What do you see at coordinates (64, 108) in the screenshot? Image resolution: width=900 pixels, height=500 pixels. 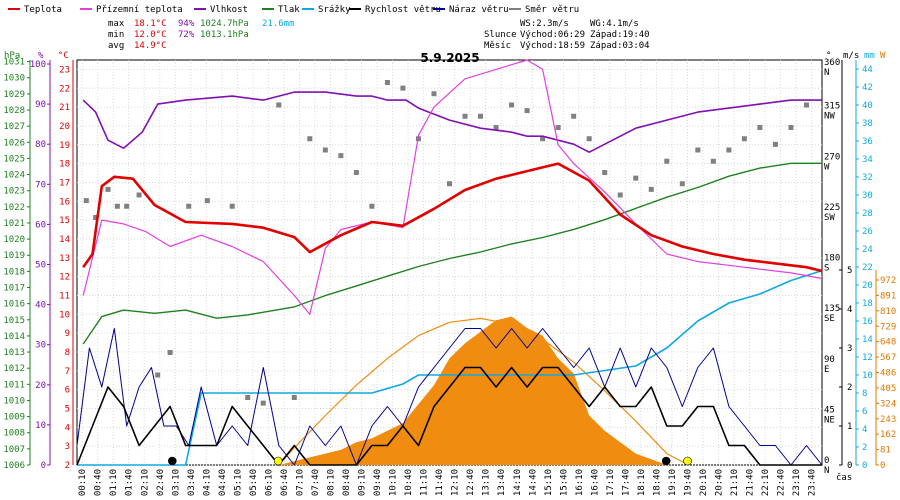 I see `temp-tick-label: 21` at bounding box center [64, 108].